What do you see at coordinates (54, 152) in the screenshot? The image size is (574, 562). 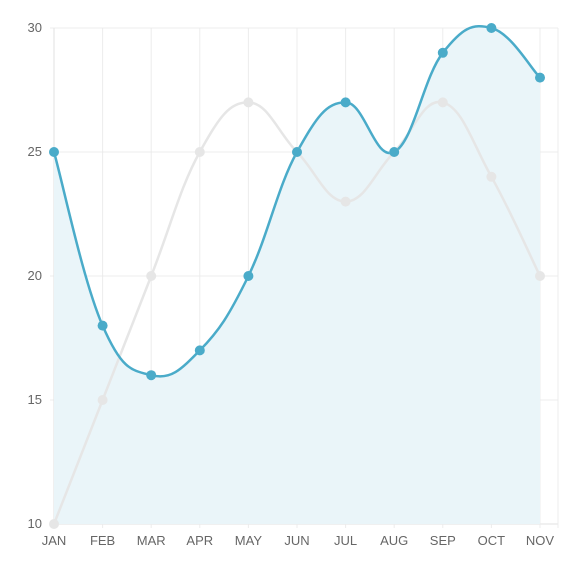 I see `series-2-point-jan` at bounding box center [54, 152].